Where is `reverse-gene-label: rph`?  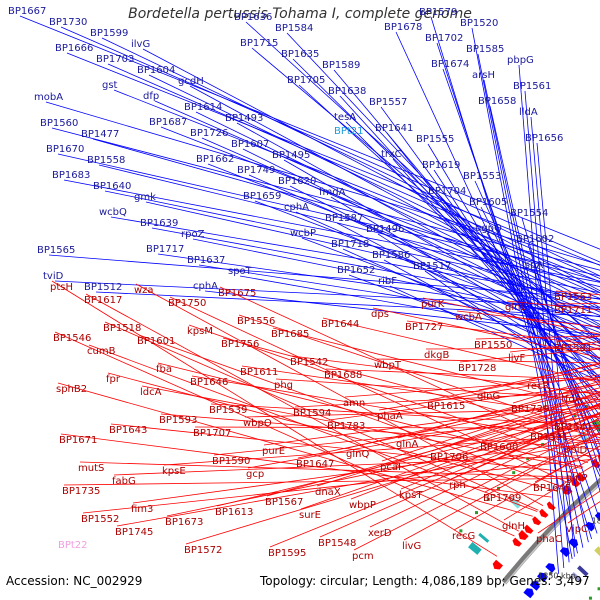
reverse-gene-label: rph is located at coordinates (457, 485).